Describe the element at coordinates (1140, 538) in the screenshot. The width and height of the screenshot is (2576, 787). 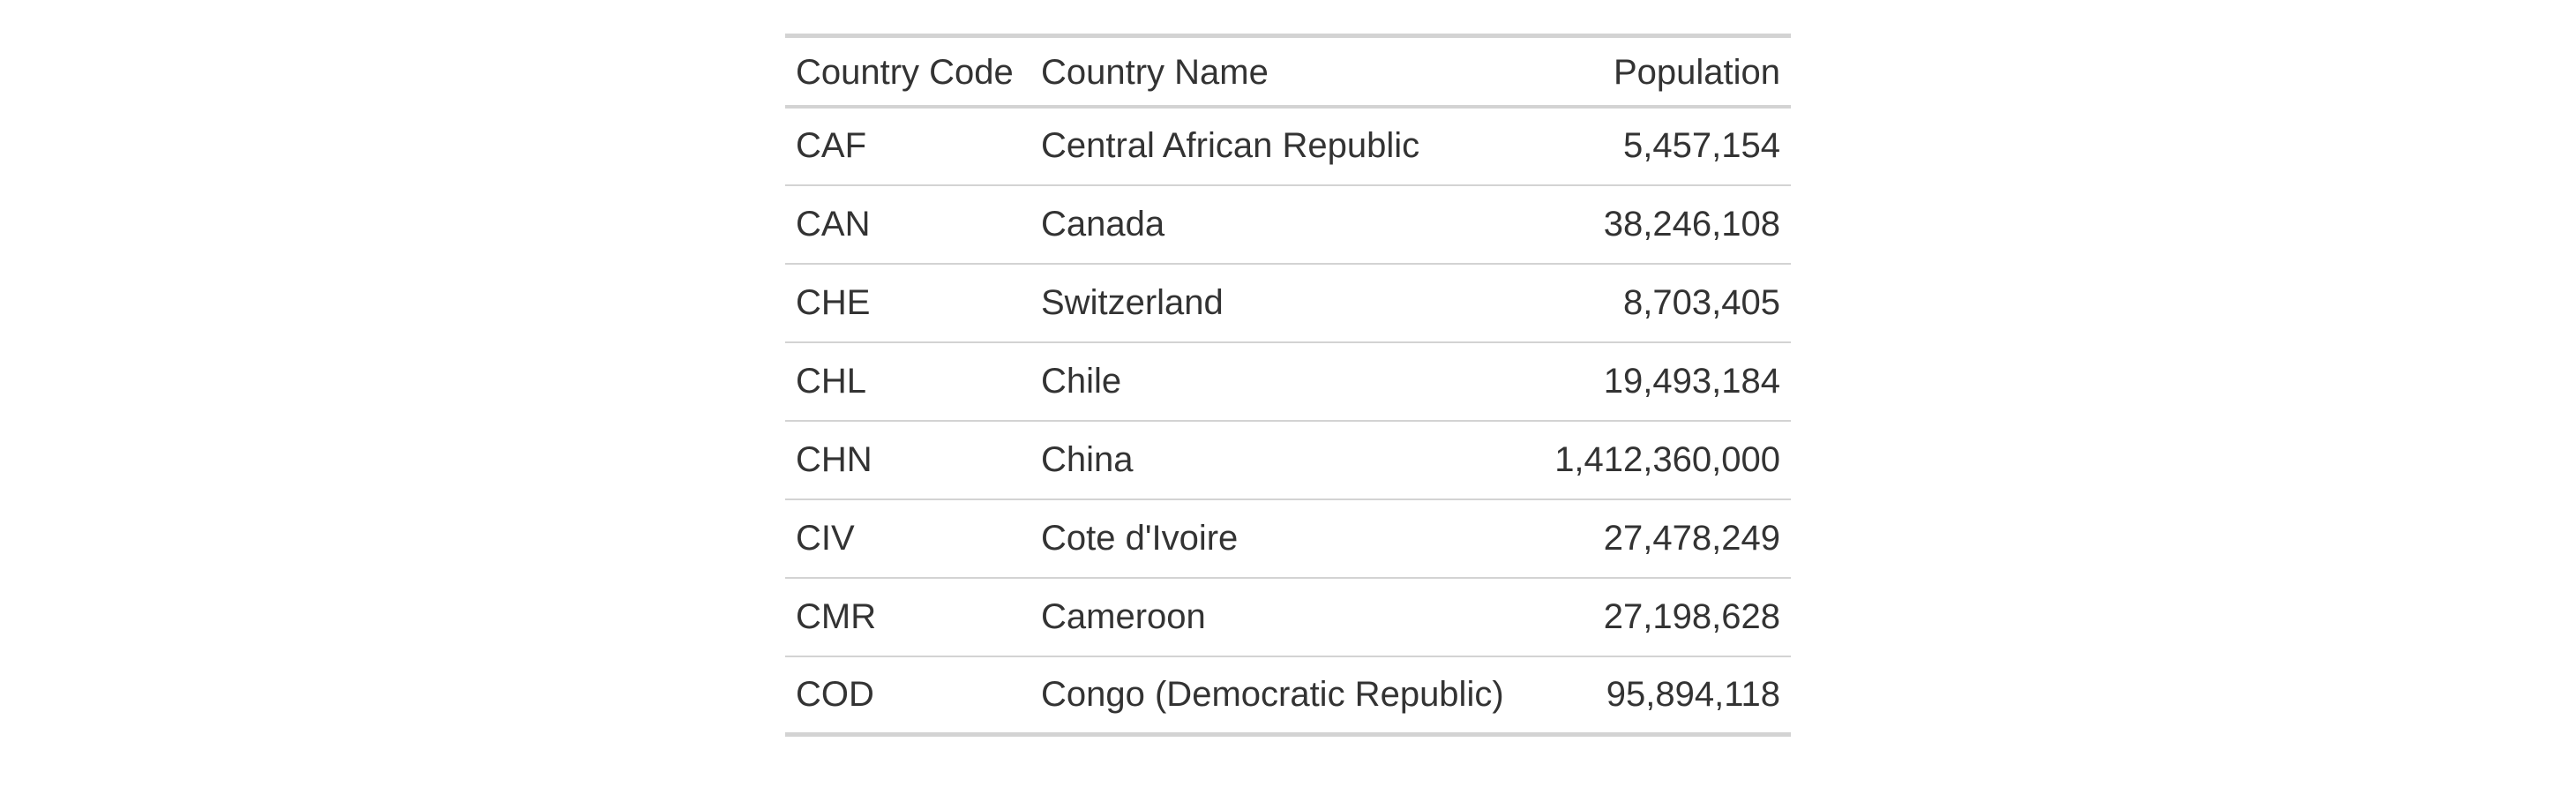
I see `cell-country-name: Cote d'Ivoire` at that location.